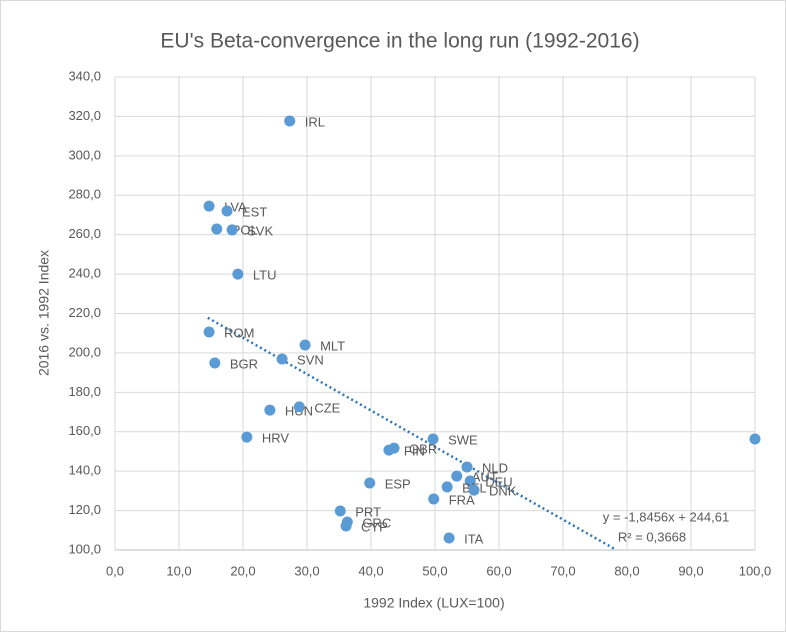 The height and width of the screenshot is (632, 786). Describe the element at coordinates (84, 115) in the screenshot. I see `y-tick-label: 320,0` at that location.